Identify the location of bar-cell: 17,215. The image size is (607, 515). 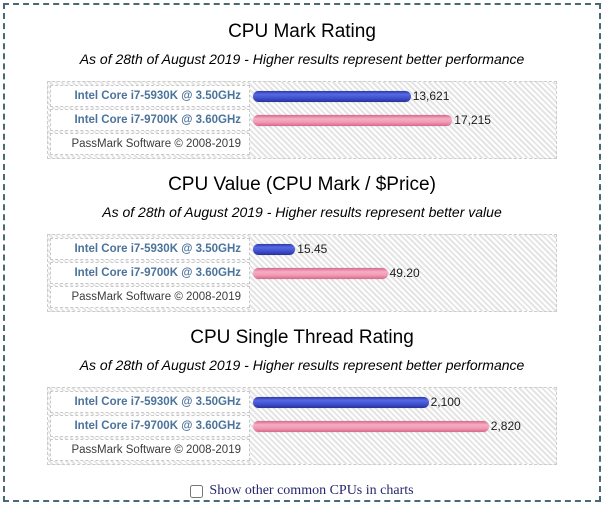
(402, 120).